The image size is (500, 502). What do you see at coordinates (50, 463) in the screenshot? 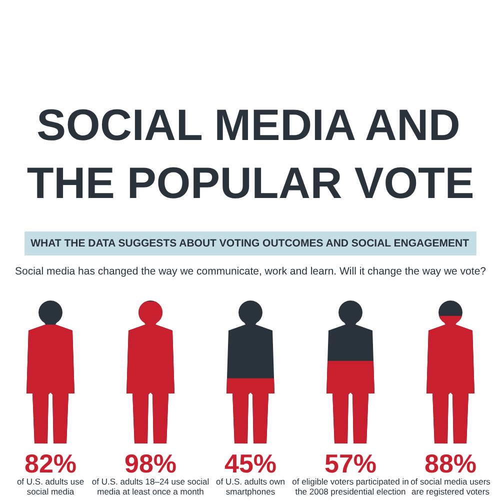
I see `data-label: 82%` at bounding box center [50, 463].